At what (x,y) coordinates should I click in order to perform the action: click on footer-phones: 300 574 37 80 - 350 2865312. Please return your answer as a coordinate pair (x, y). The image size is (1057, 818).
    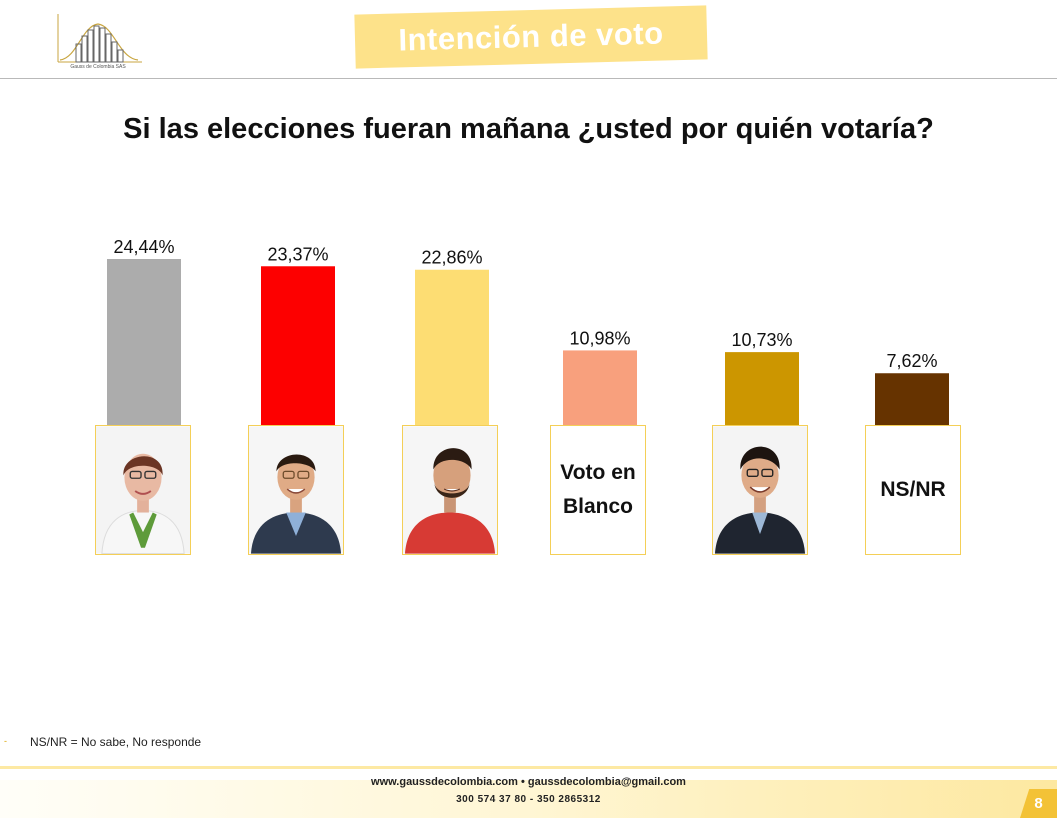
    Looking at the image, I should click on (528, 799).